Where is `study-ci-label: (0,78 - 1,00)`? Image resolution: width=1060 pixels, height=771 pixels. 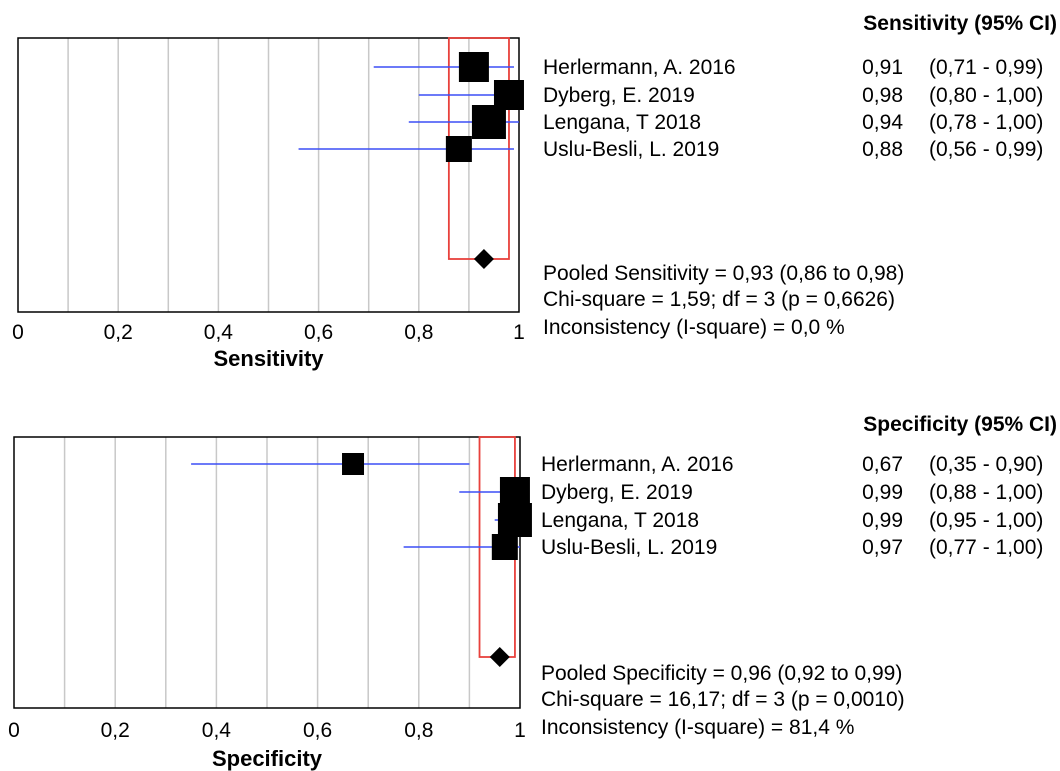
study-ci-label: (0,78 - 1,00) is located at coordinates (986, 122).